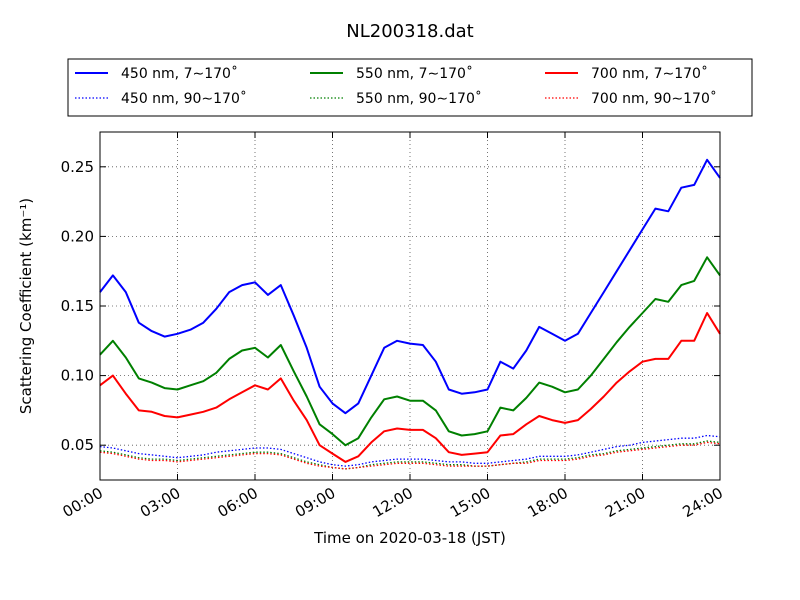 This screenshot has height=600, width=800. Describe the element at coordinates (625, 502) in the screenshot. I see `x-tick-label: 21:00` at that location.